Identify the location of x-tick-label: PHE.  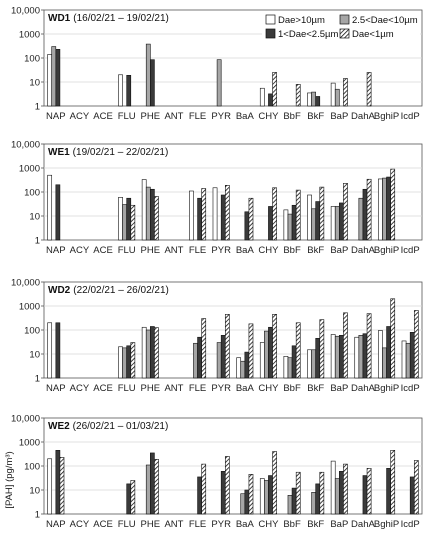
(151, 388).